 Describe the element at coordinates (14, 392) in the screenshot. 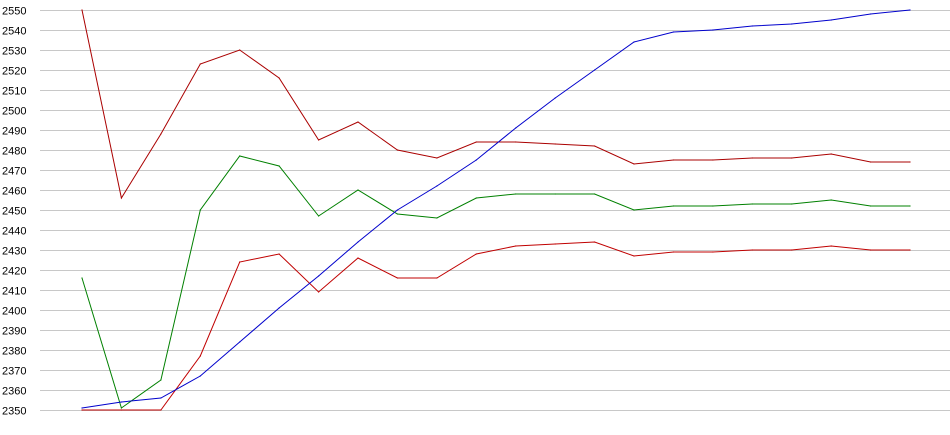

I see `y-tick-label: 2360` at that location.